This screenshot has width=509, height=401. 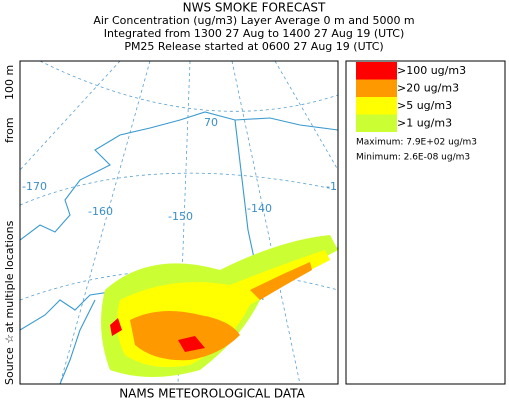 I want to click on side-text: at multiple locations, so click(x=9, y=276).